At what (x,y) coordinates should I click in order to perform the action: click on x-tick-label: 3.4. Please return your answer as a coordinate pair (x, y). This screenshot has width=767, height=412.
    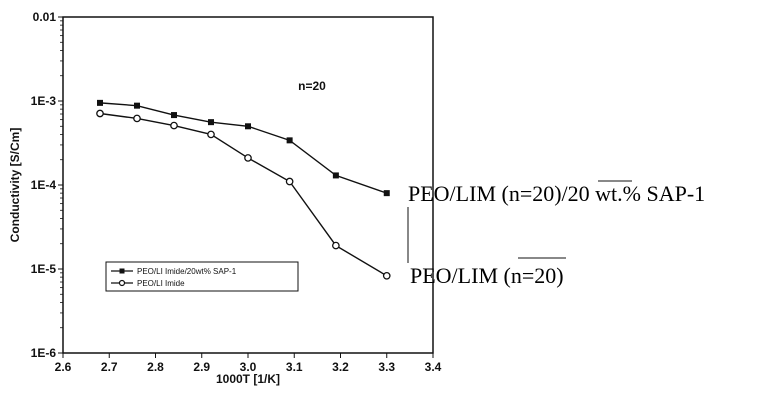
    Looking at the image, I should click on (433, 367).